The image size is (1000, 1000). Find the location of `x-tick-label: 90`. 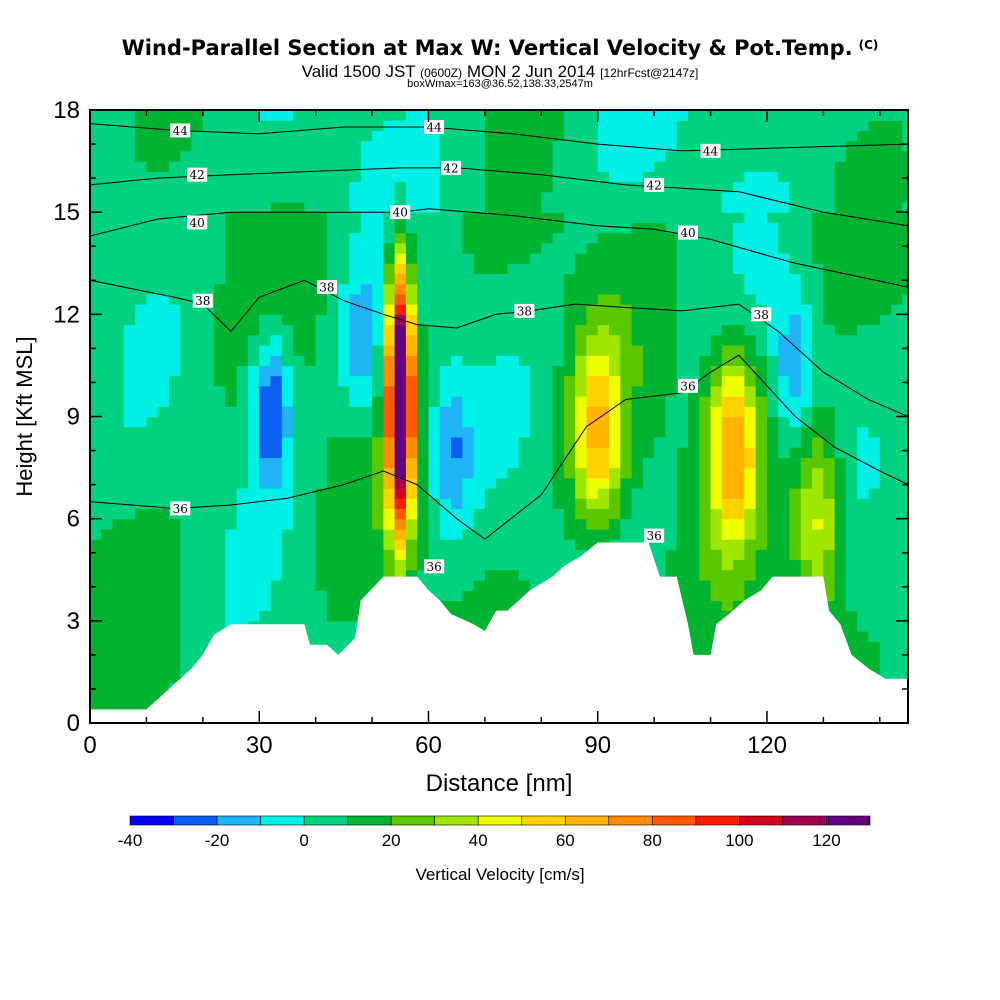

x-tick-label: 90 is located at coordinates (597, 745).